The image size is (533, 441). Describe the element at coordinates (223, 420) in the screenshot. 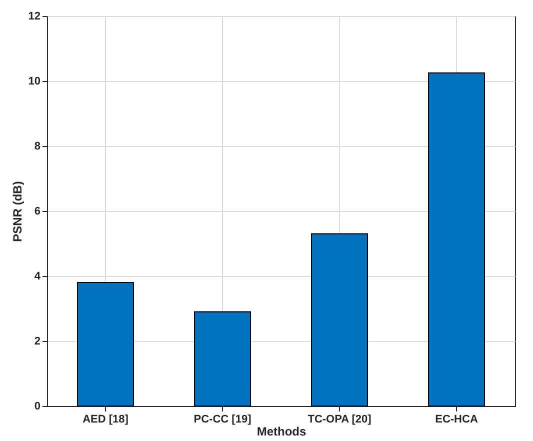

I see `x-tick-label: PC-CC [19]` at that location.